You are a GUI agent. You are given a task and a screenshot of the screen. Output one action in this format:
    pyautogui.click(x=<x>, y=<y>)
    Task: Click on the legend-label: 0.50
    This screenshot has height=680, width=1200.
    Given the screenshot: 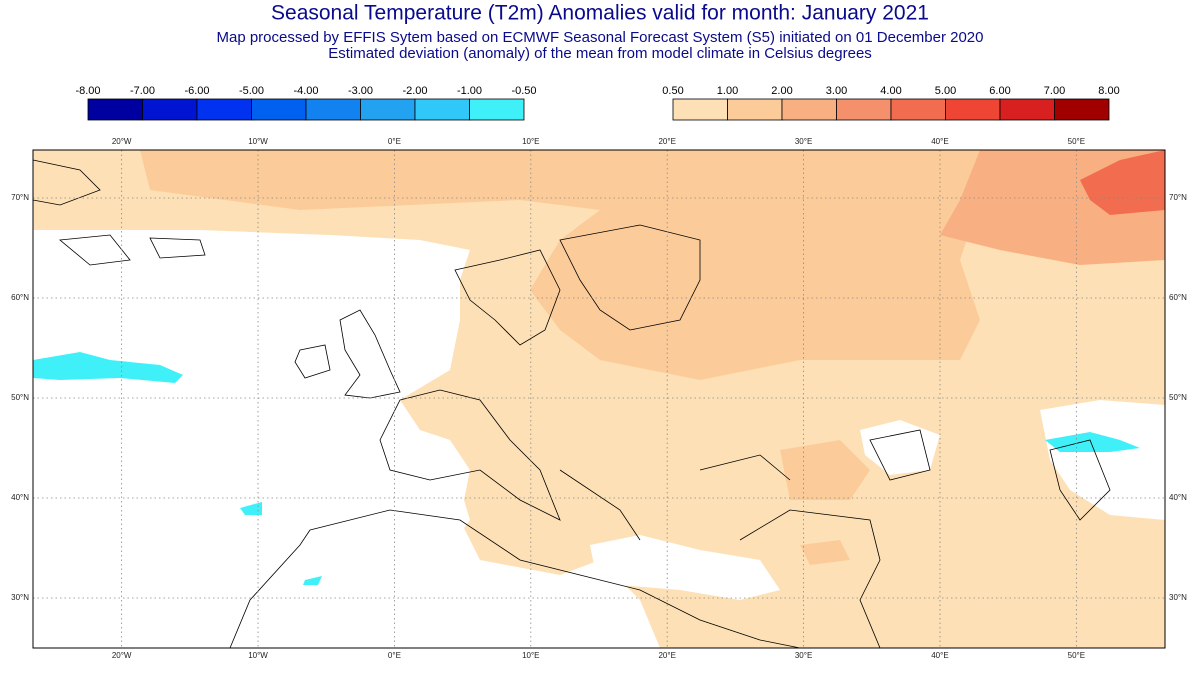 What is the action you would take?
    pyautogui.click(x=672, y=91)
    